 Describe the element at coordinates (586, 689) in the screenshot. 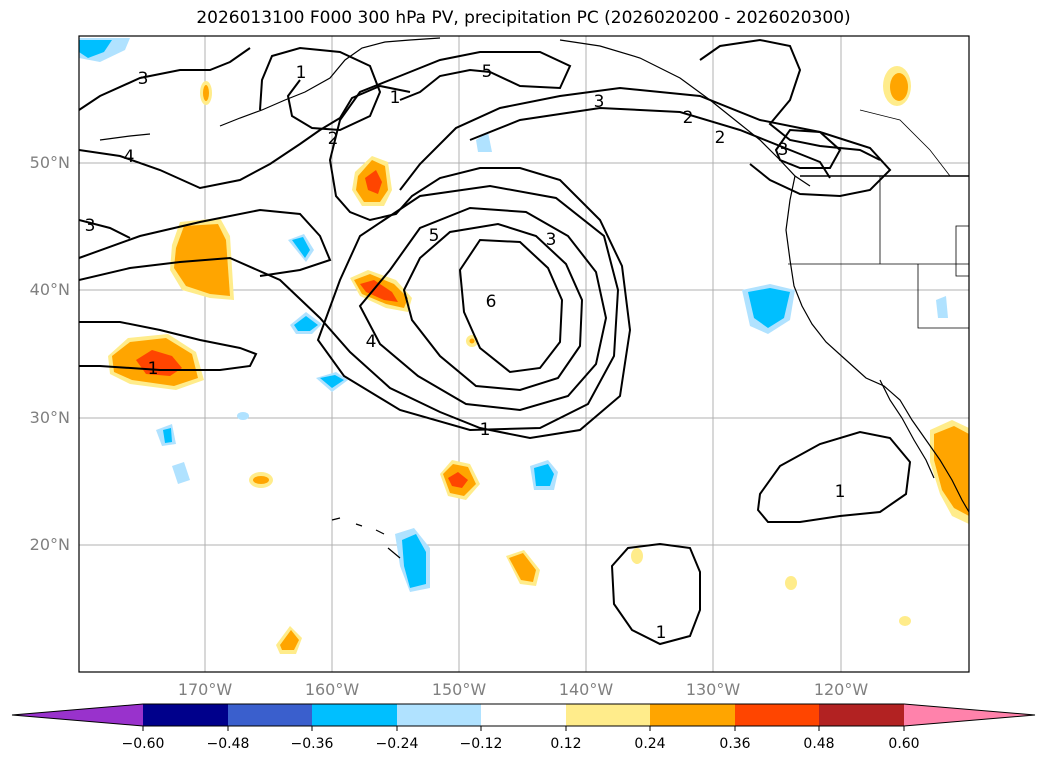

I see `lon-label: 140°W` at that location.